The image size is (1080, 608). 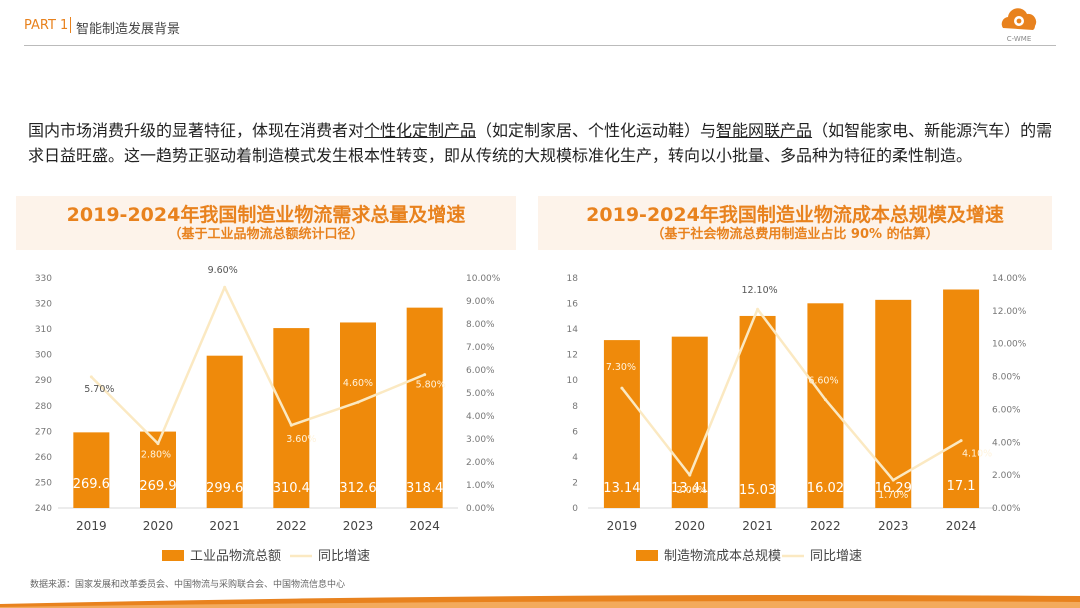 I want to click on growth-label: 3.60%, so click(x=301, y=439).